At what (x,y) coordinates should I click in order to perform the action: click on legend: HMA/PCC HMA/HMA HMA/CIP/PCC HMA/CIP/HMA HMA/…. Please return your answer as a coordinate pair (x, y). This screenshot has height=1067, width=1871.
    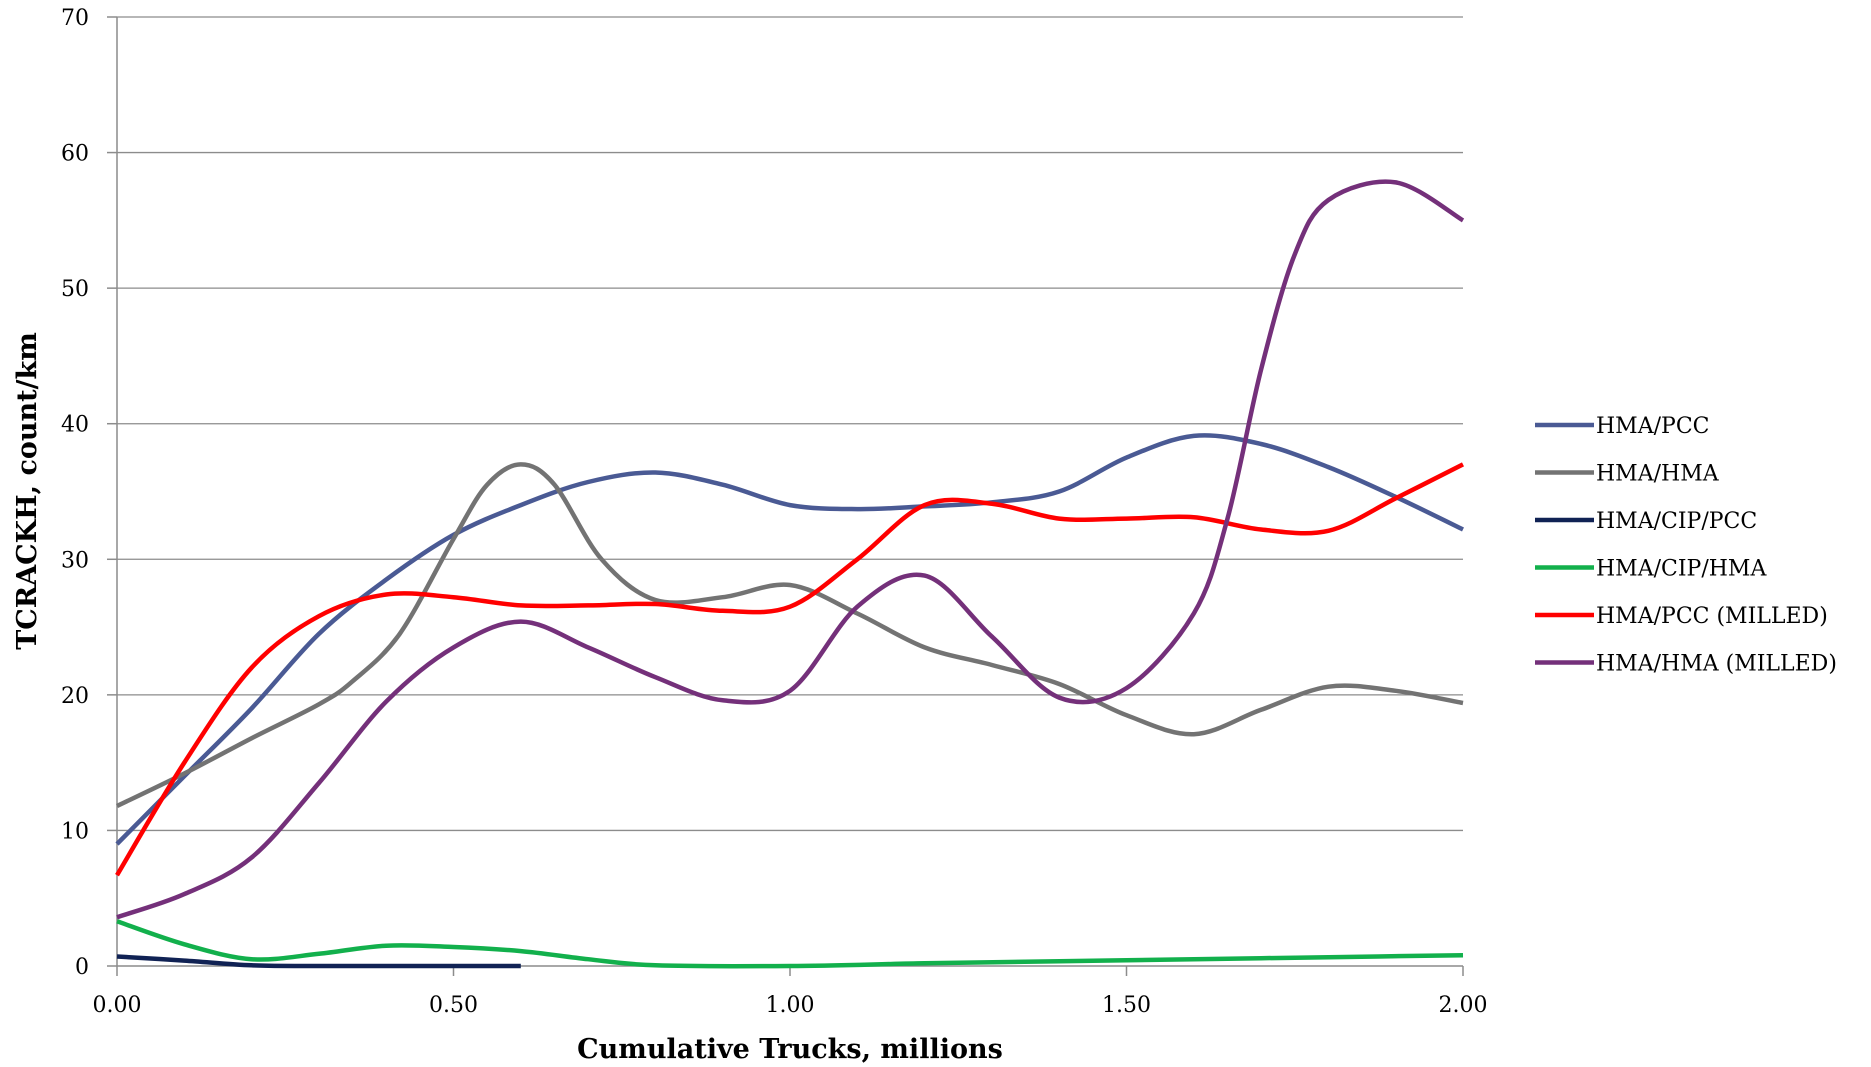
    Looking at the image, I should click on (1686, 545).